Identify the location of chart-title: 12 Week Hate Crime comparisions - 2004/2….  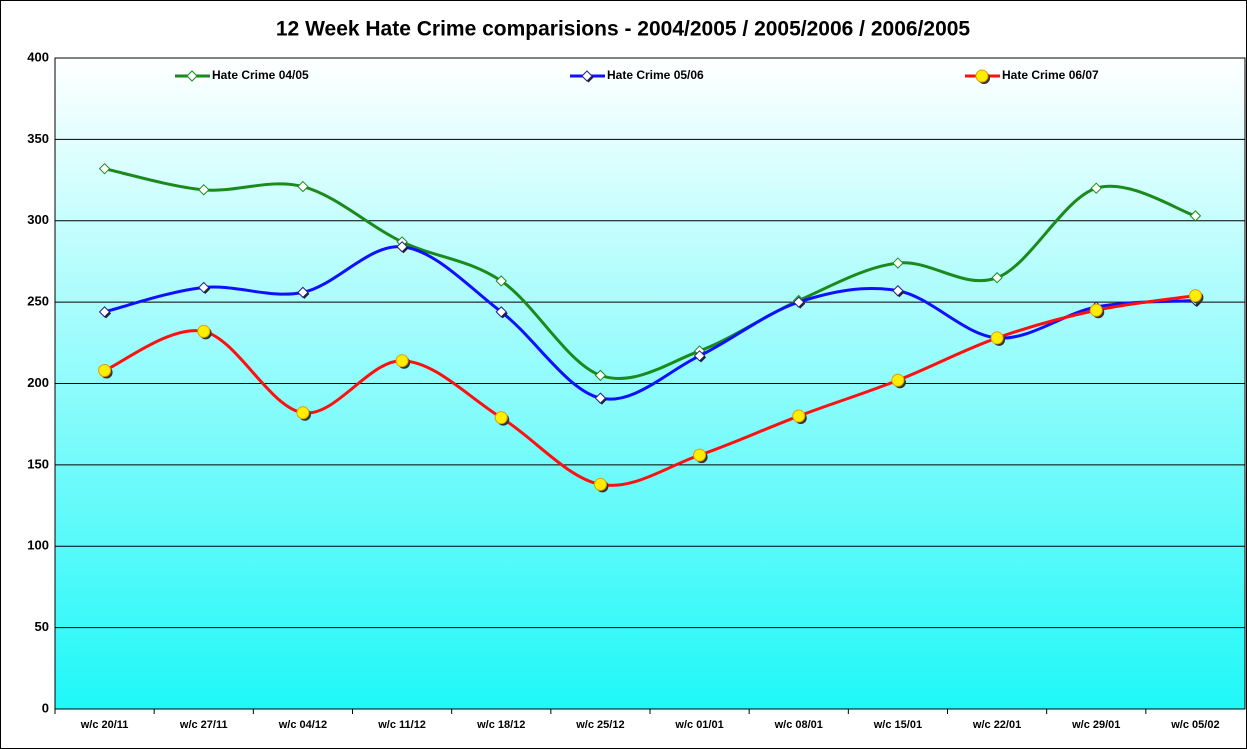
(623, 29).